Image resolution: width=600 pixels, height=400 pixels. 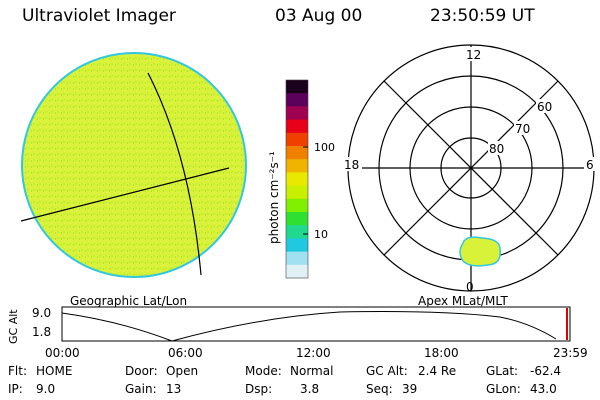 I want to click on seq-key: Seq:, so click(x=379, y=389).